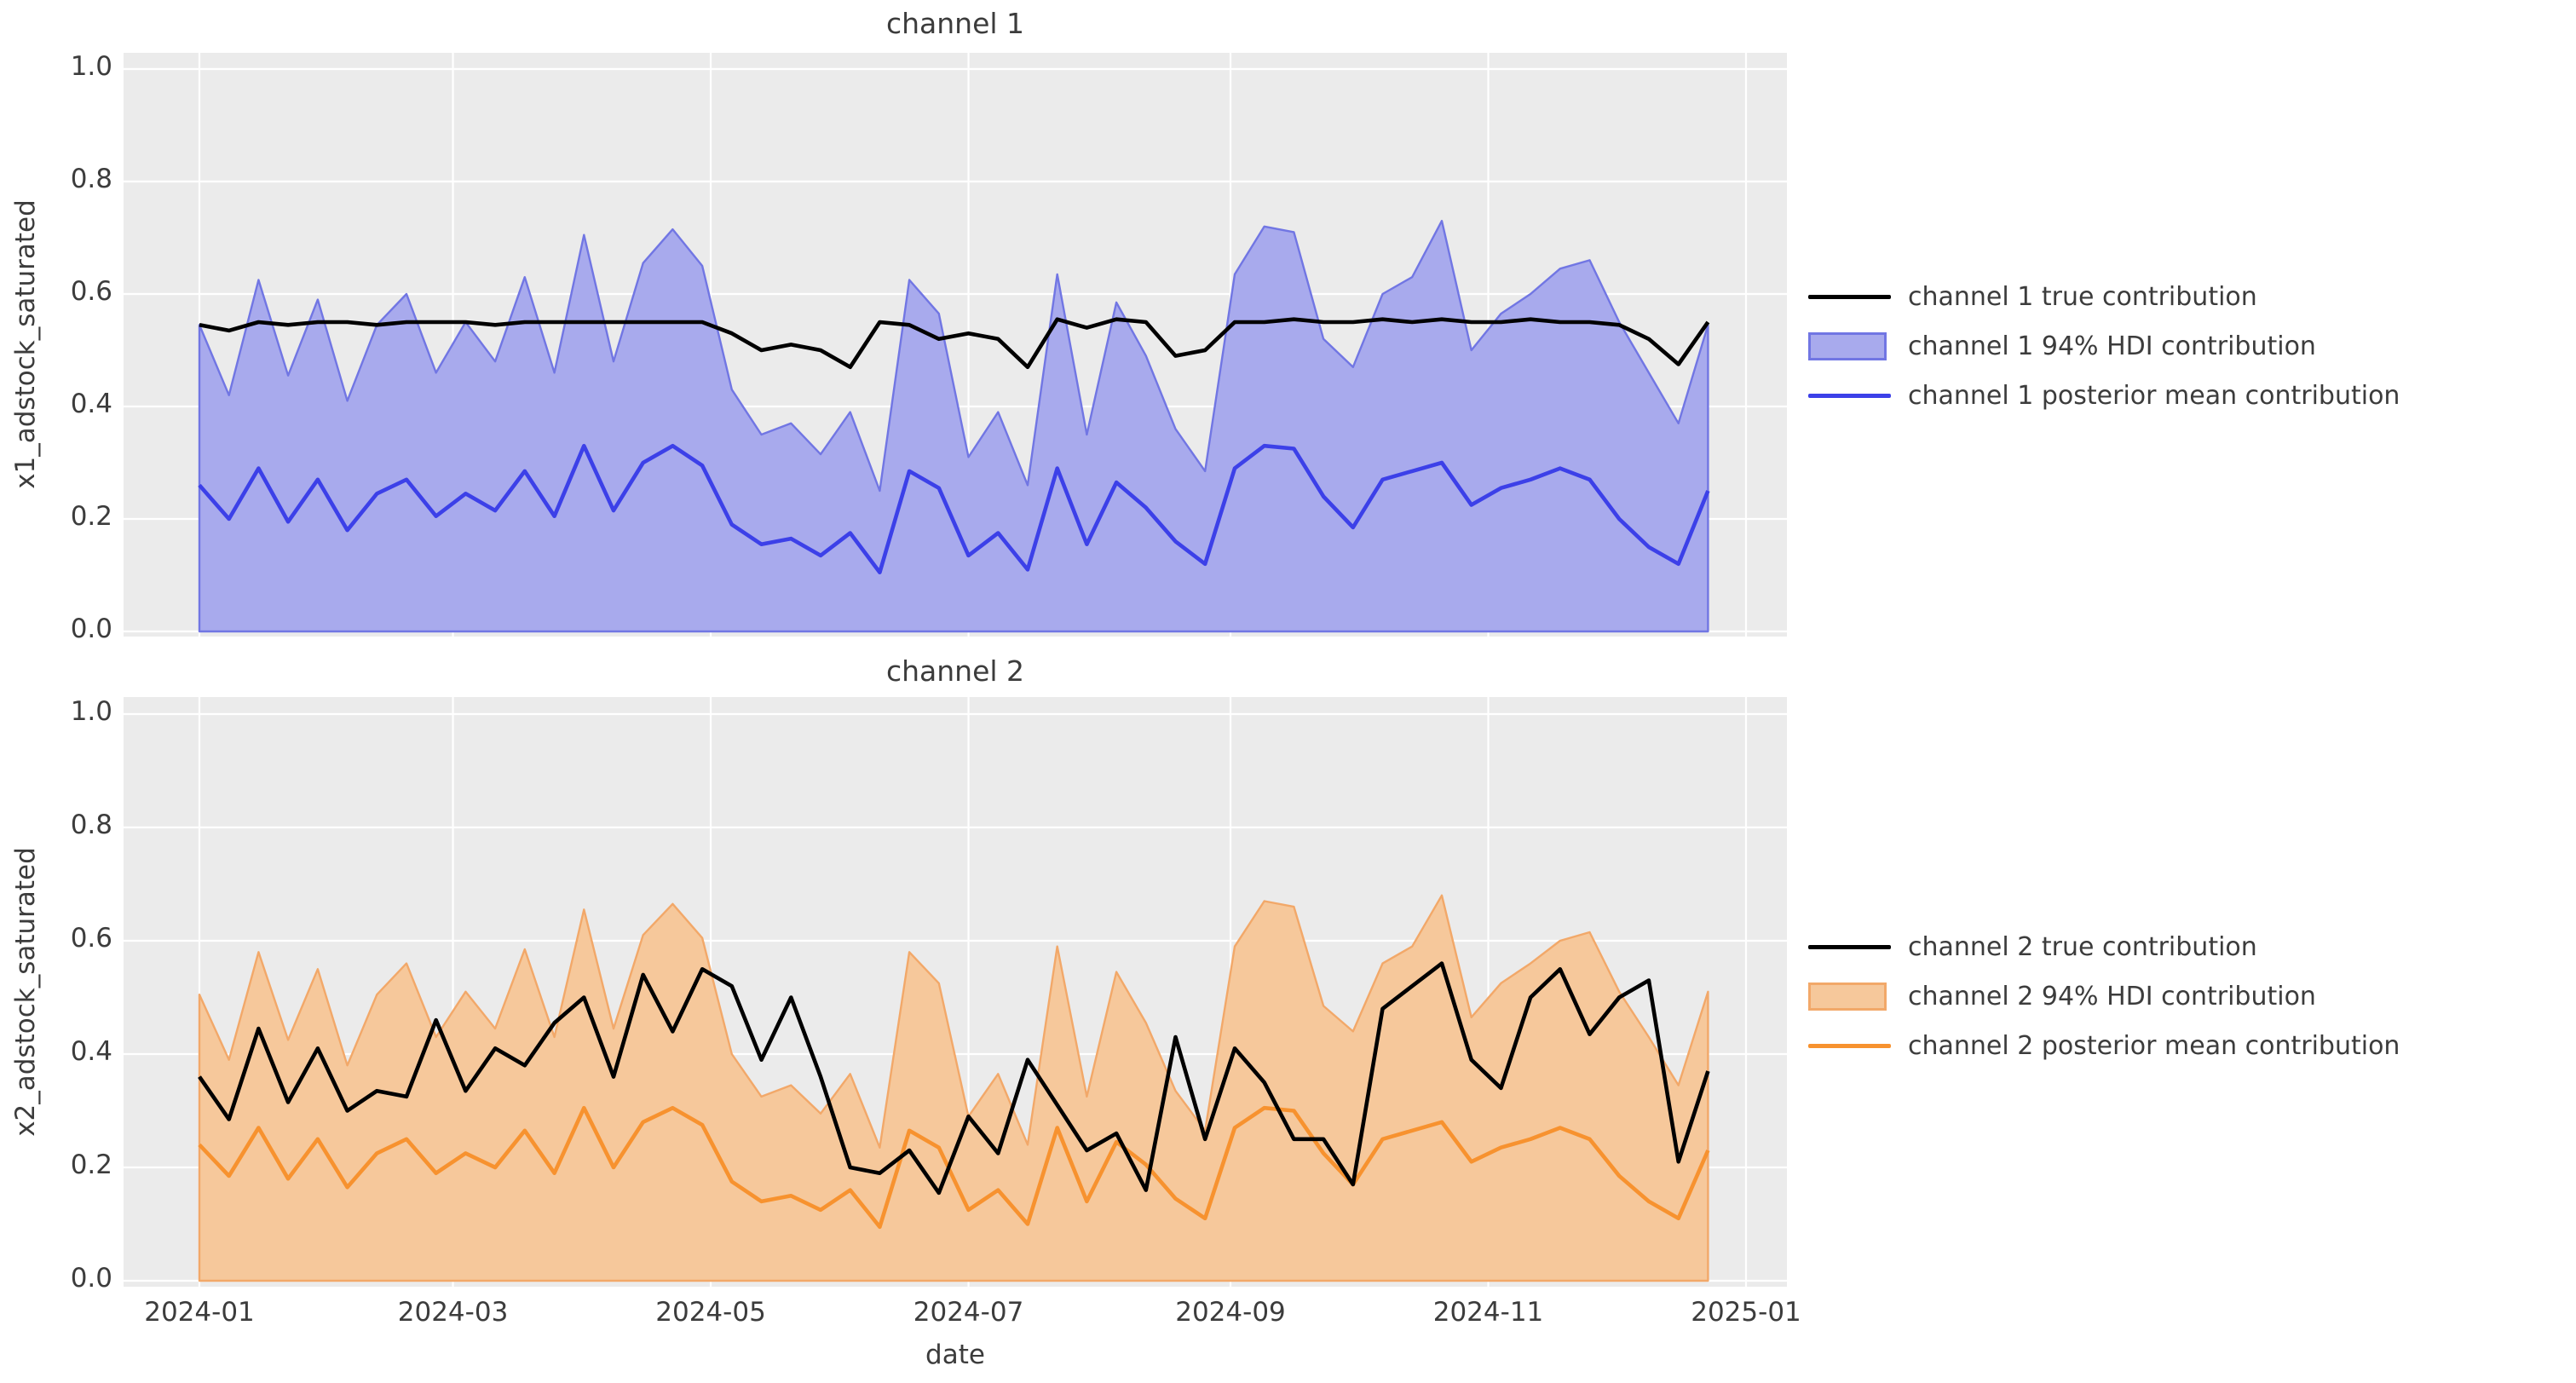 Image resolution: width=2576 pixels, height=1383 pixels. Describe the element at coordinates (710, 1312) in the screenshot. I see `x-tick-label: 2024-05` at that location.